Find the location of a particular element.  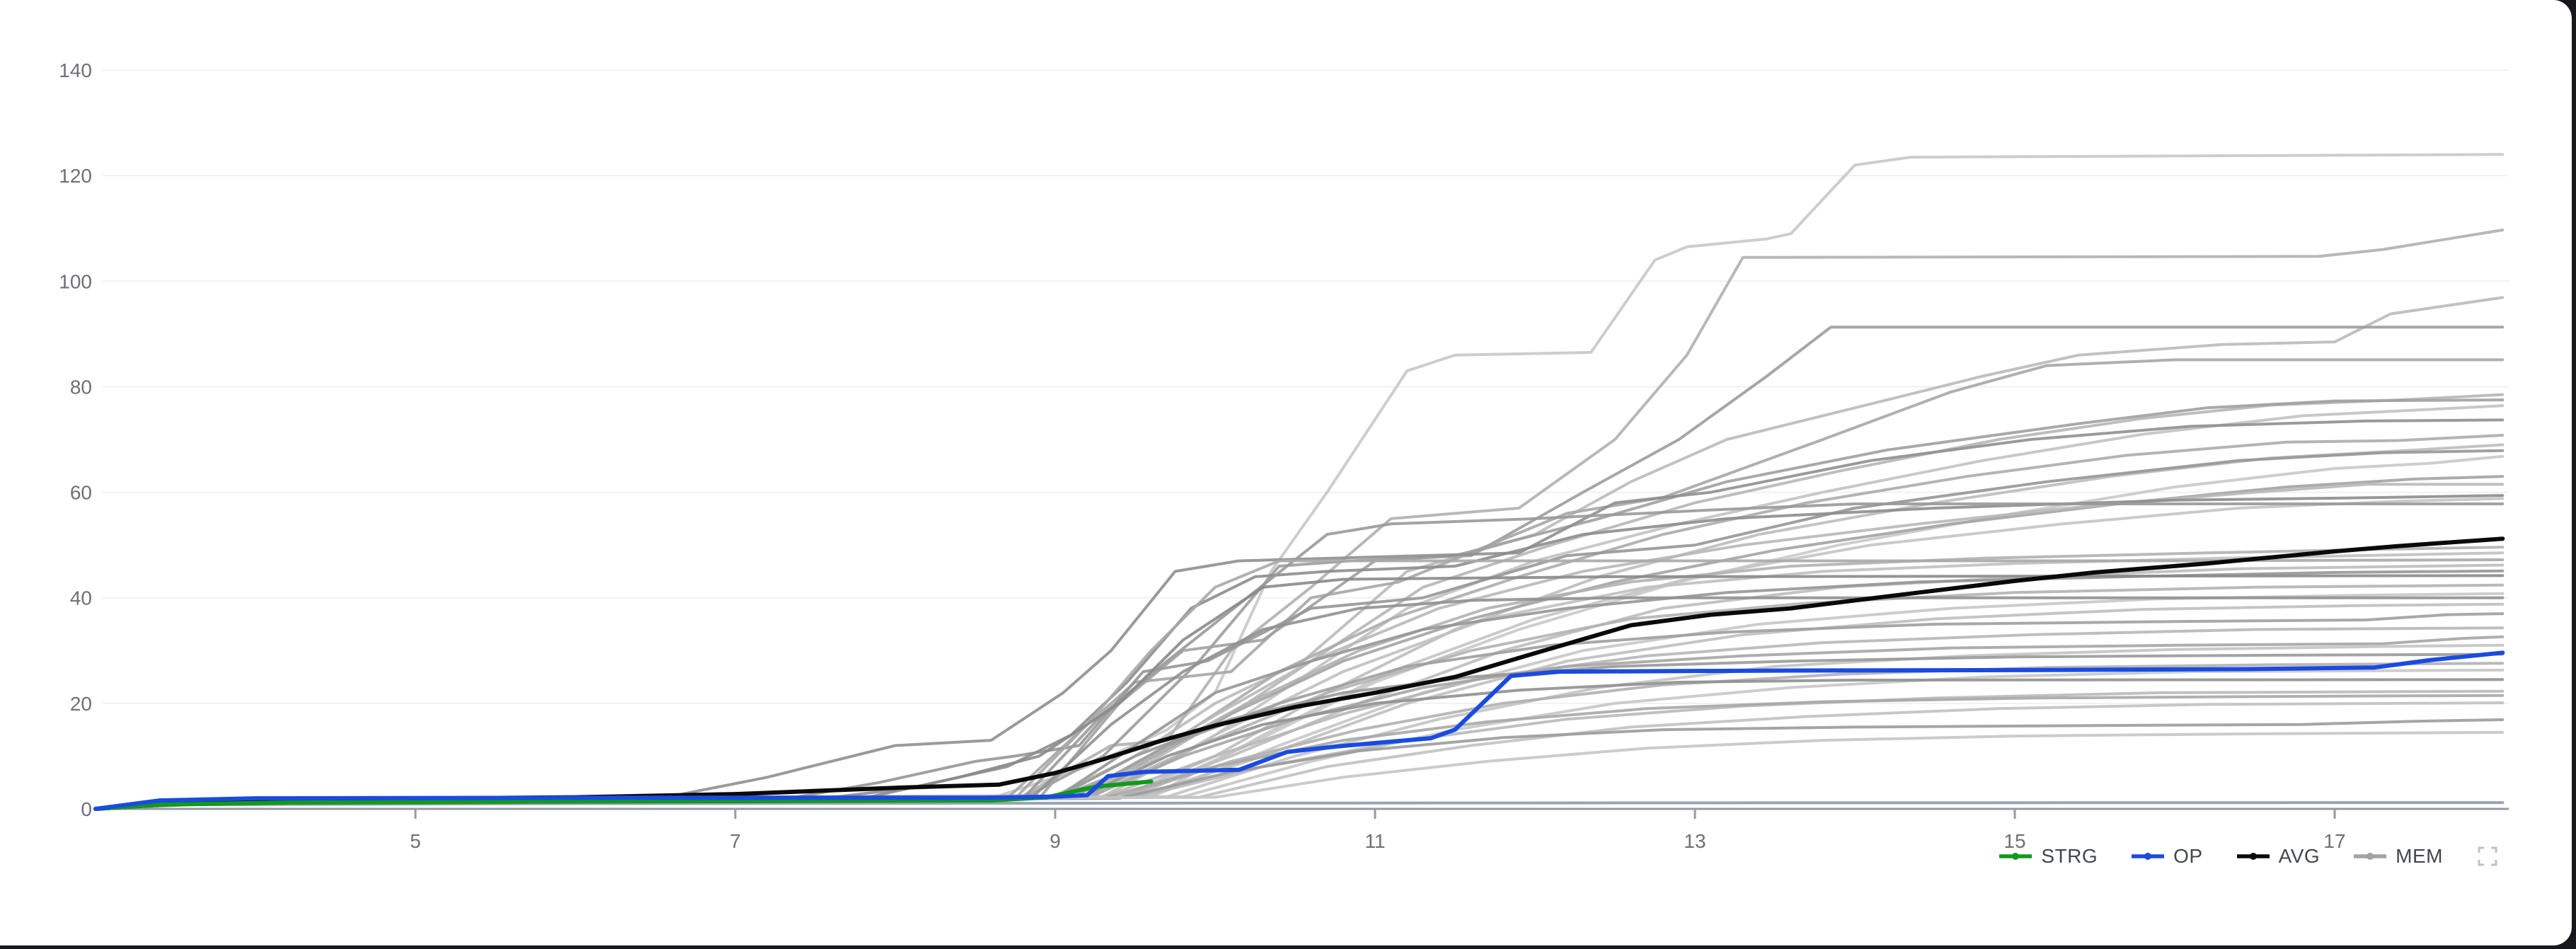

y-tick-label-80: 80 is located at coordinates (81, 387).